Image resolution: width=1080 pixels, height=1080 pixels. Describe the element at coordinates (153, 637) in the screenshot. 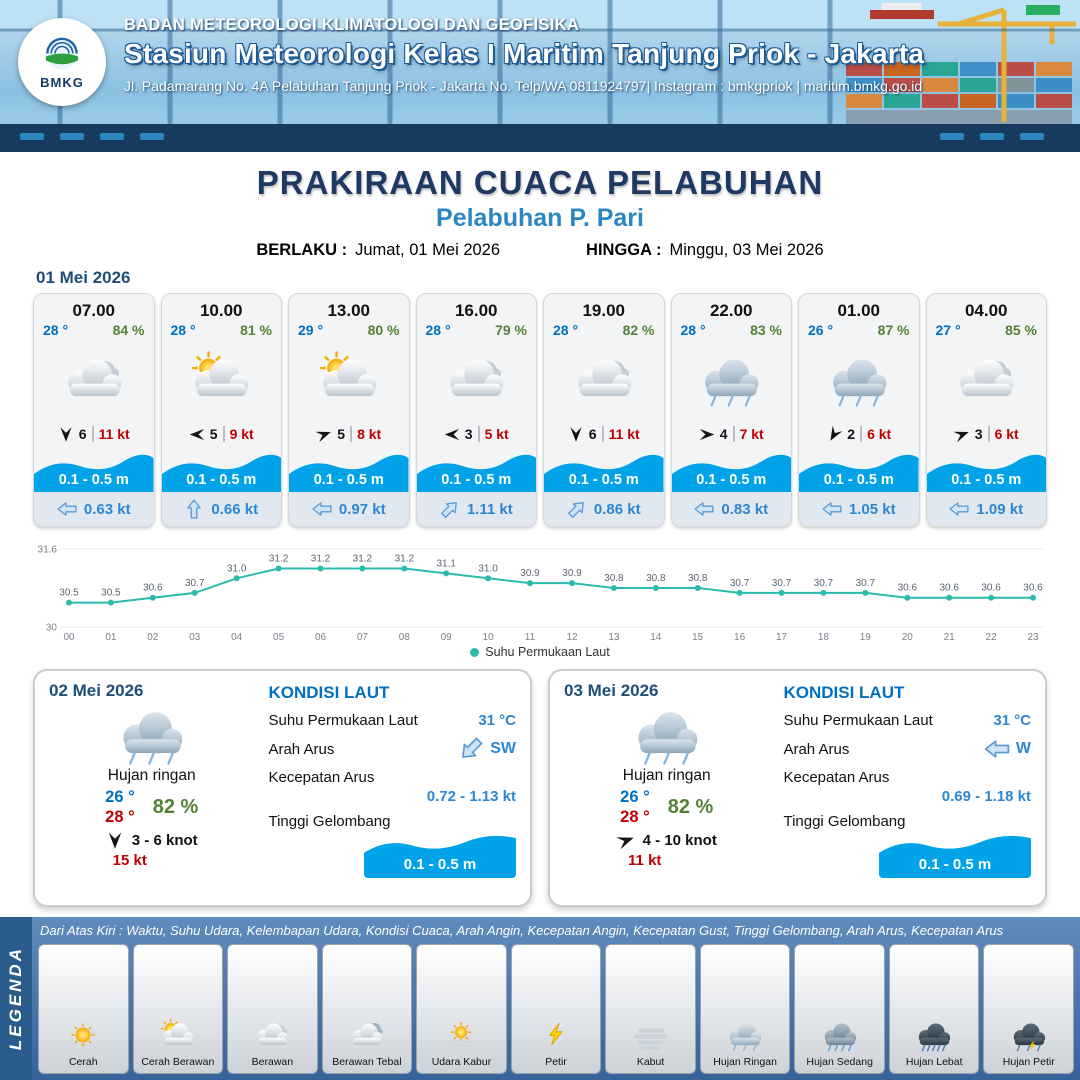

I see `svg-text: 02` at that location.